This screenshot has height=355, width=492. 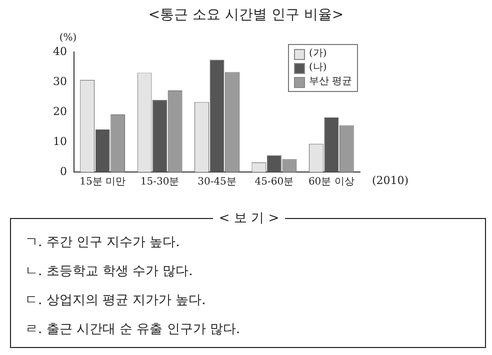 What do you see at coordinates (160, 182) in the screenshot?
I see `x-tick-label: 15-30분` at bounding box center [160, 182].